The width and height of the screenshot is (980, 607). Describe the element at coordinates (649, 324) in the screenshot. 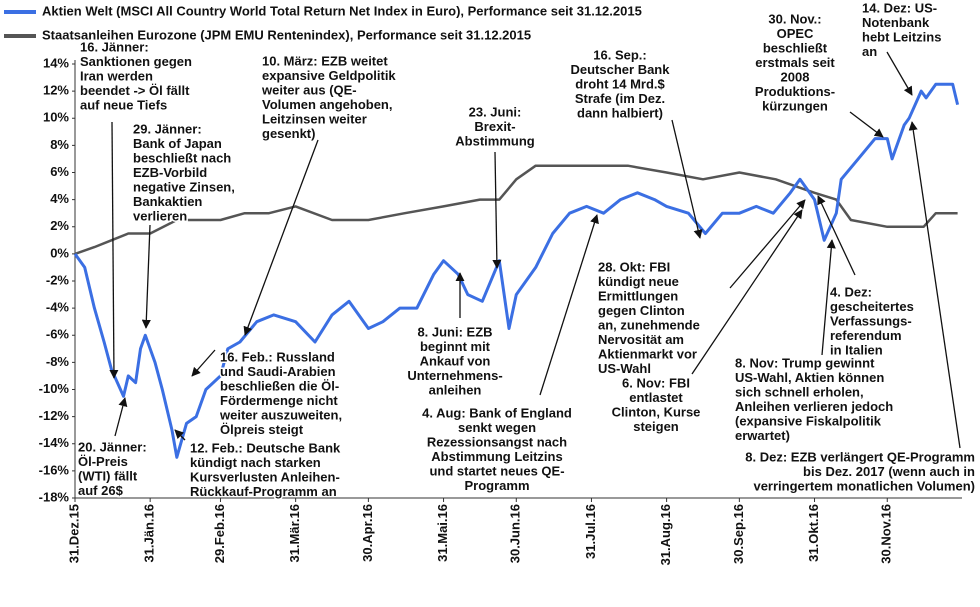

I see `annotation: an, zunehmende` at that location.